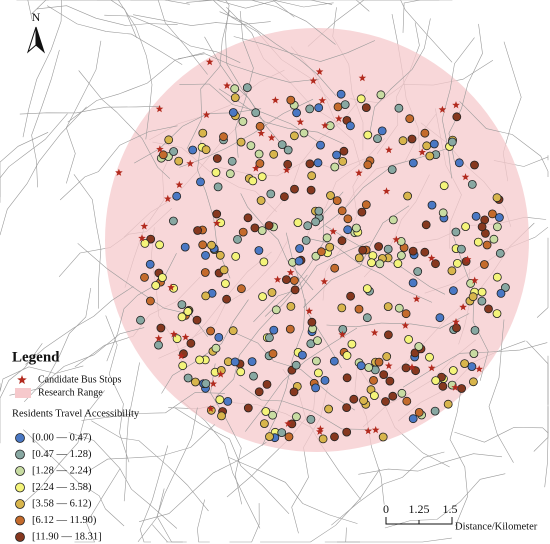 Image resolution: width=550 pixels, height=544 pixels. What do you see at coordinates (31, 40) in the screenshot?
I see `north-arrow-left` at bounding box center [31, 40].